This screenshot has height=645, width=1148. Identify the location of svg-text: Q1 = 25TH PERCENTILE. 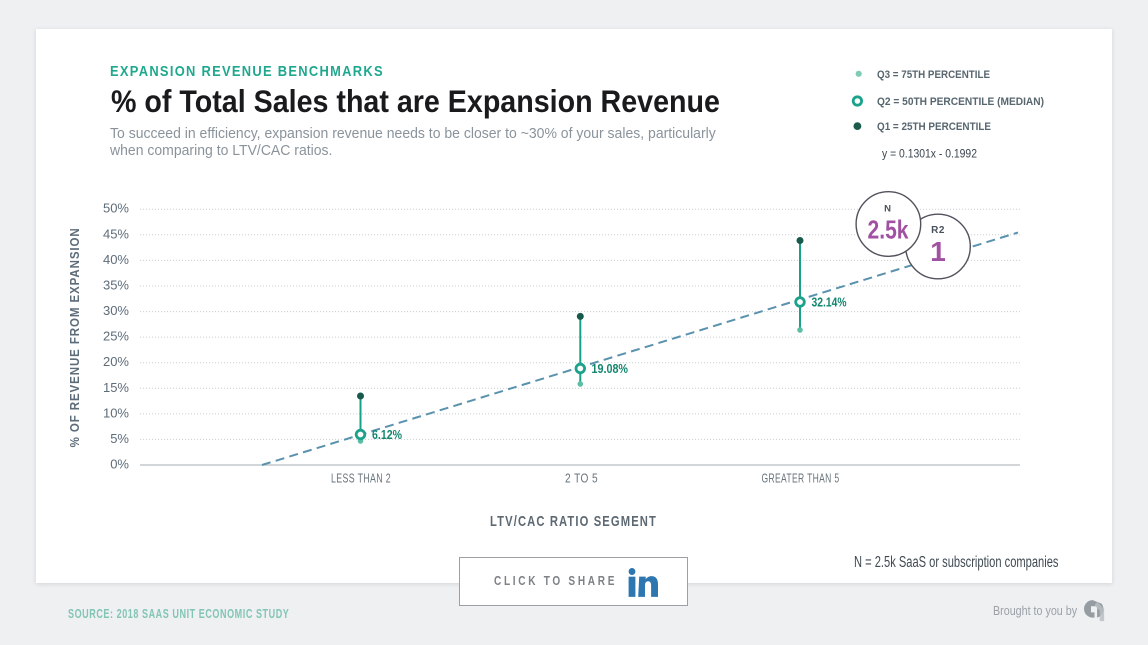
(934, 127).